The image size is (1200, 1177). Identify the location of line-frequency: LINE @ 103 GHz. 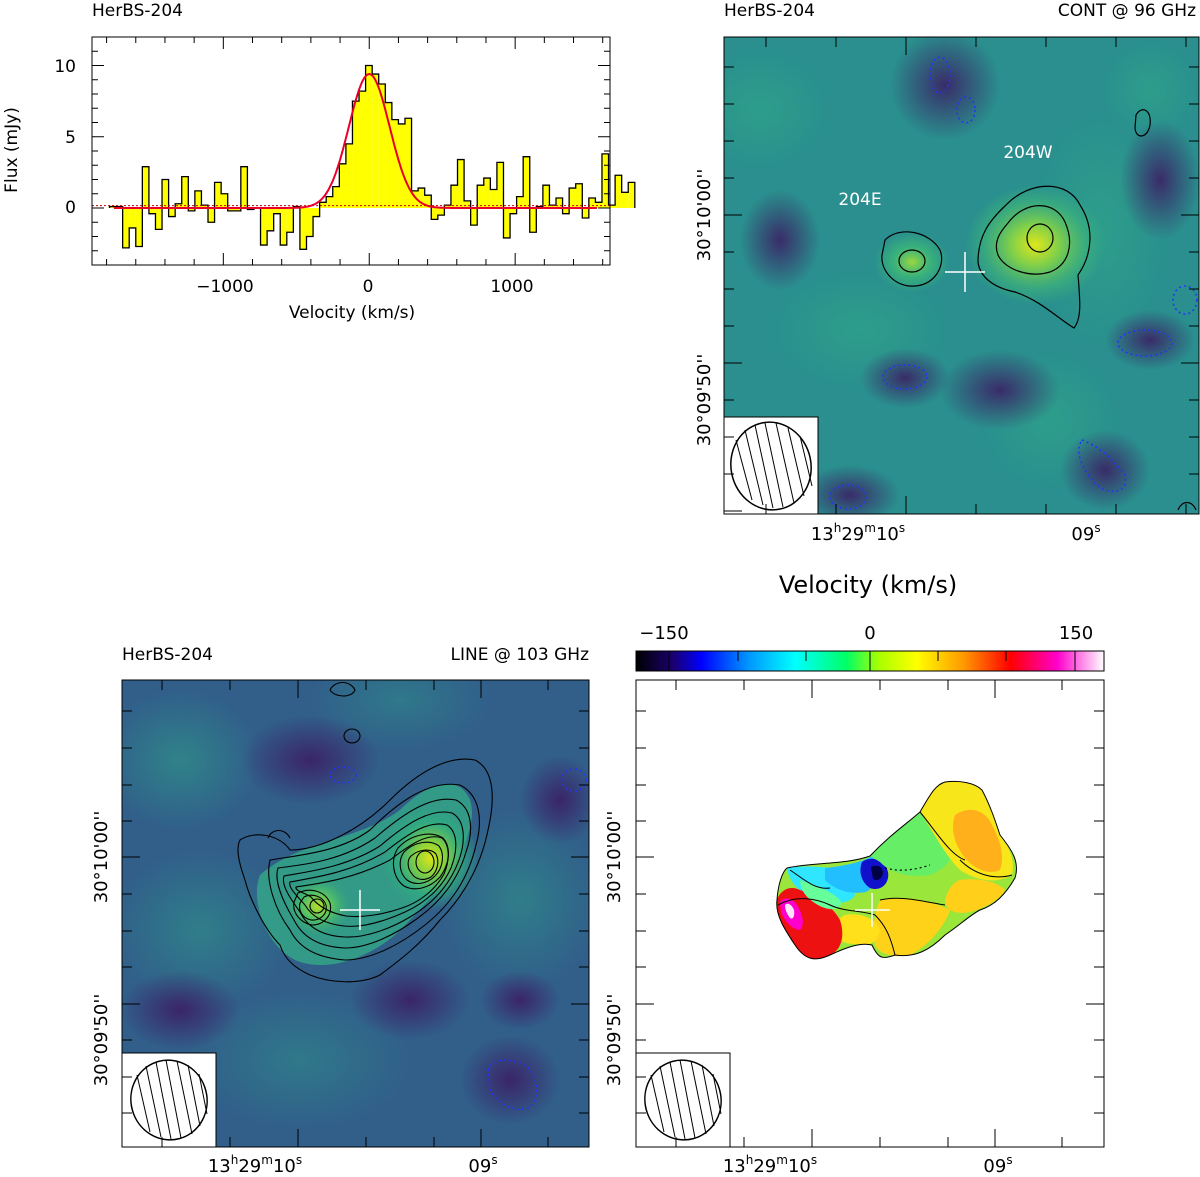
(520, 655).